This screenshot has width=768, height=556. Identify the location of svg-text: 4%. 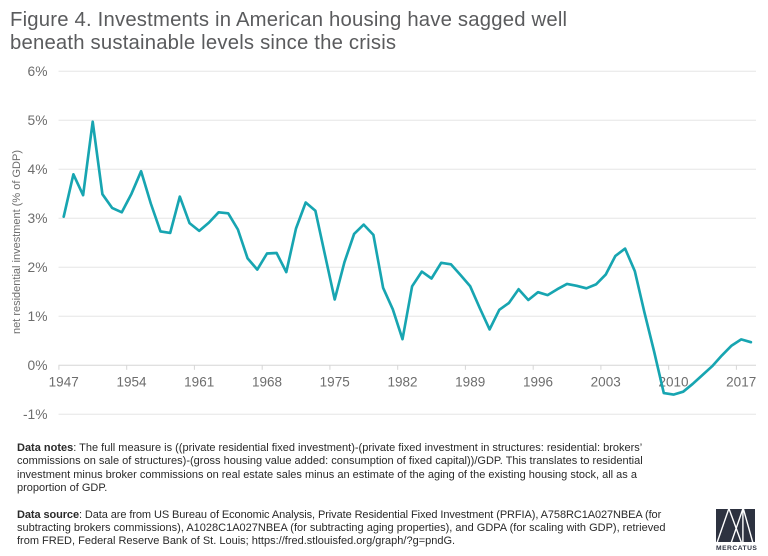
(38, 169).